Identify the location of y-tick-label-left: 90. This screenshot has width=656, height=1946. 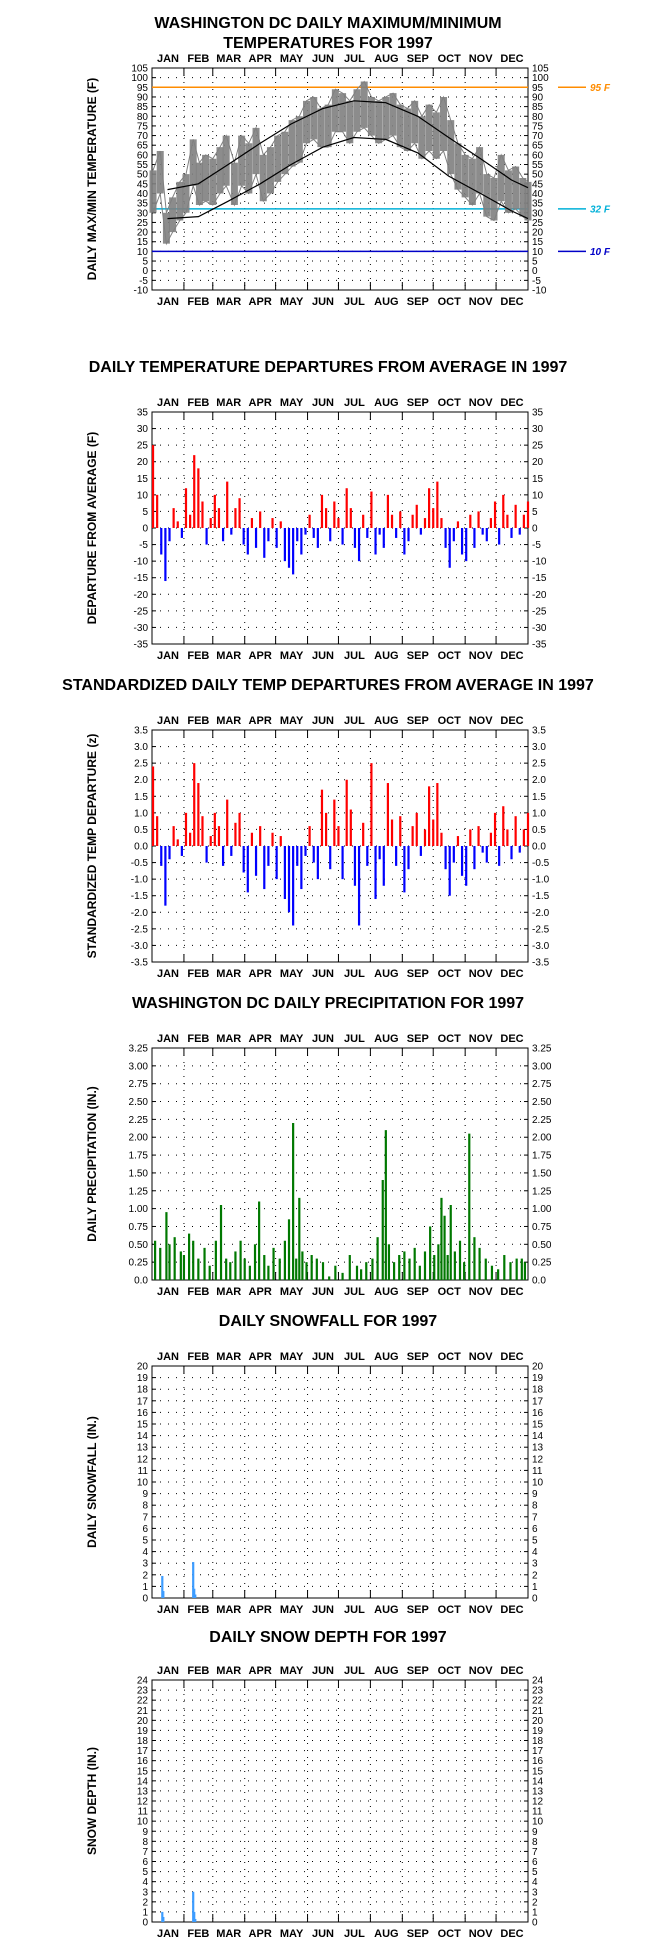
(143, 97).